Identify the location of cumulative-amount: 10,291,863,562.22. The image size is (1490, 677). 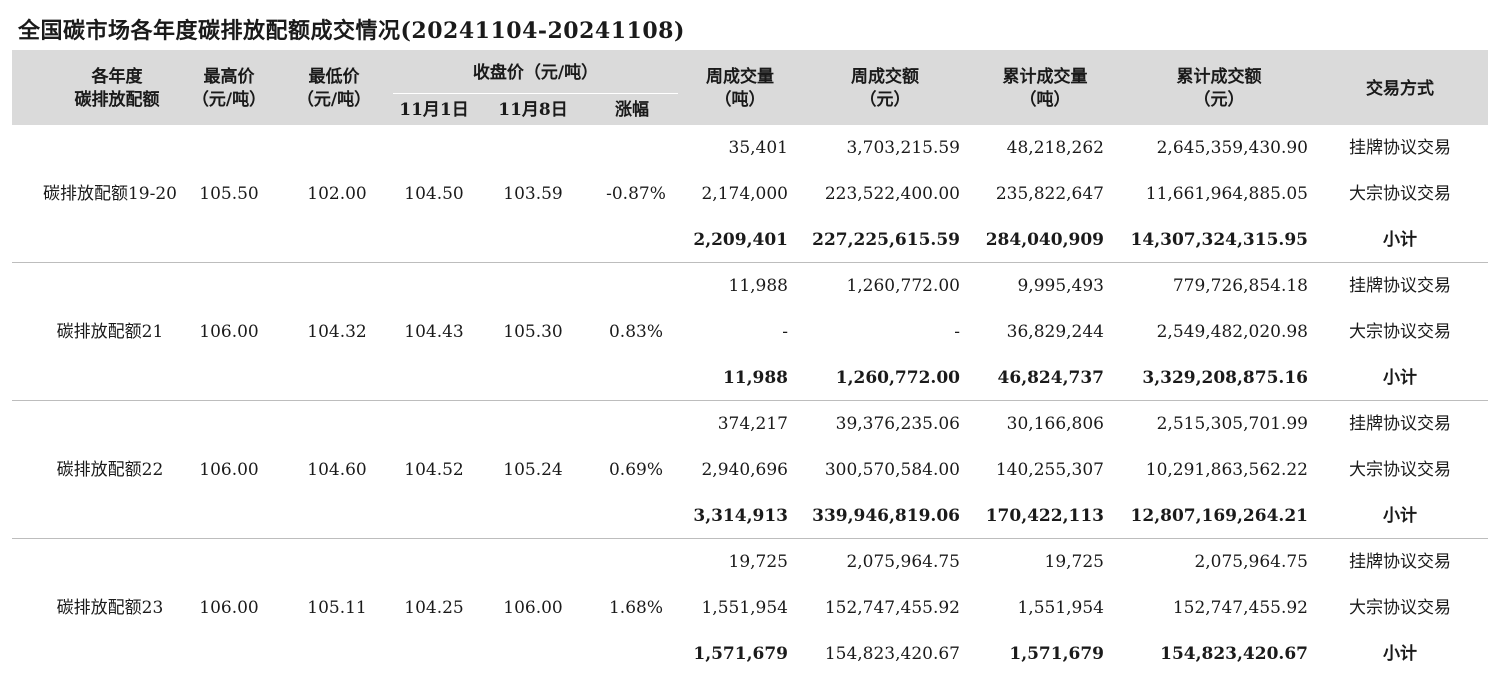
(1226, 470).